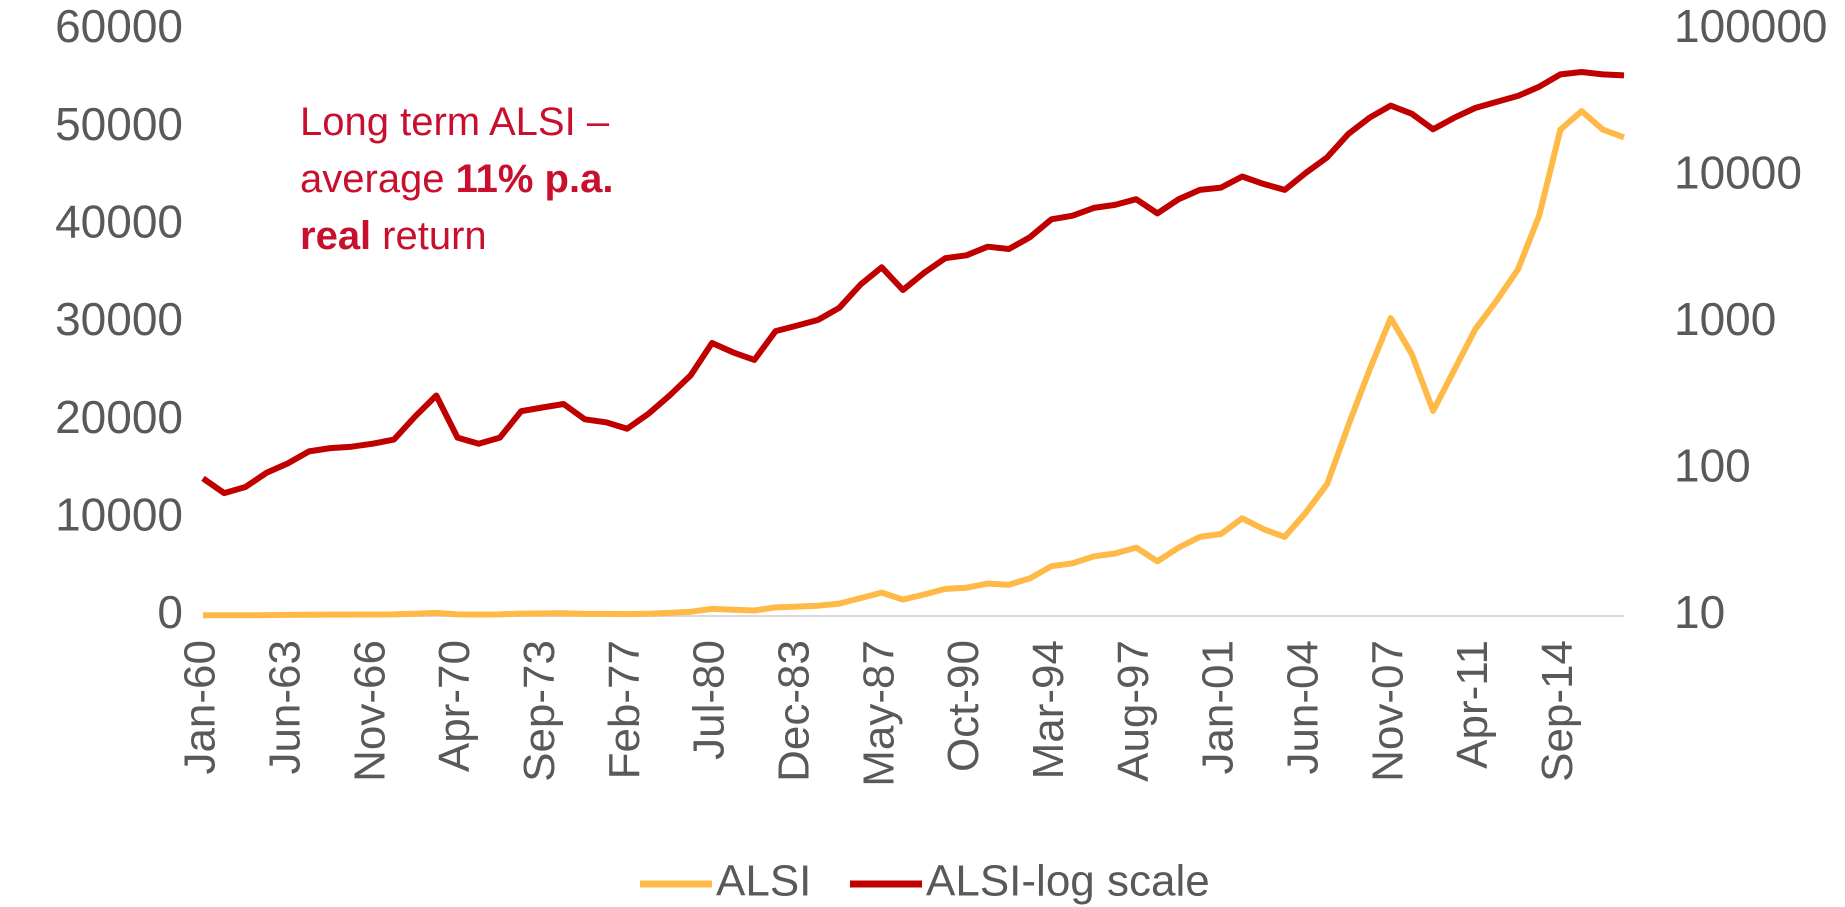 The height and width of the screenshot is (907, 1845). What do you see at coordinates (1133, 711) in the screenshot?
I see `x-tick-label: Aug-97` at bounding box center [1133, 711].